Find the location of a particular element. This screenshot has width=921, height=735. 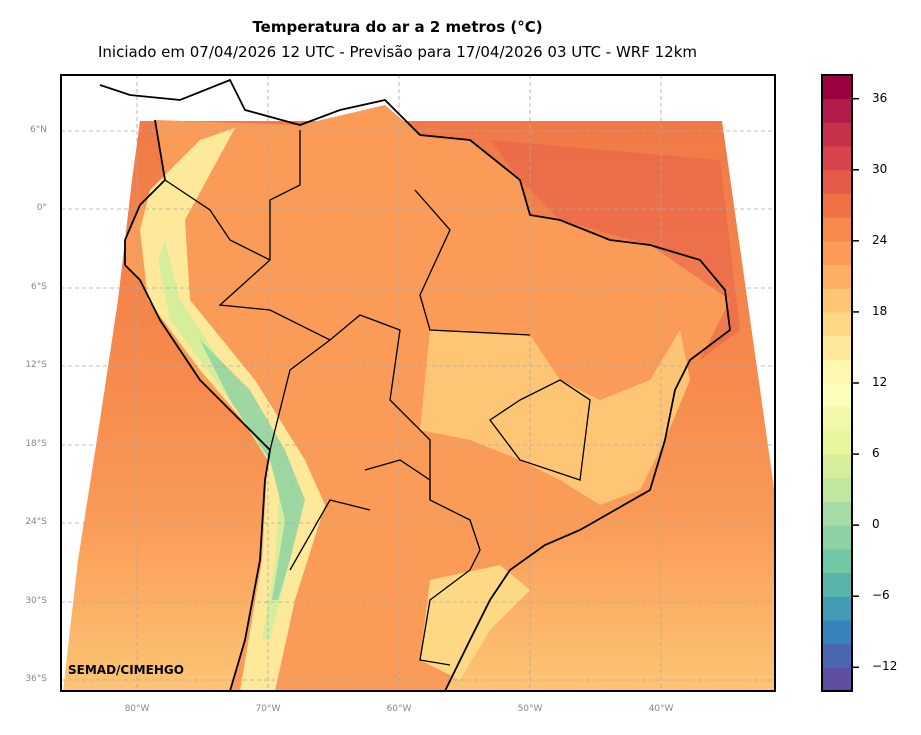

lat-label: 36°S is located at coordinates (36, 679).